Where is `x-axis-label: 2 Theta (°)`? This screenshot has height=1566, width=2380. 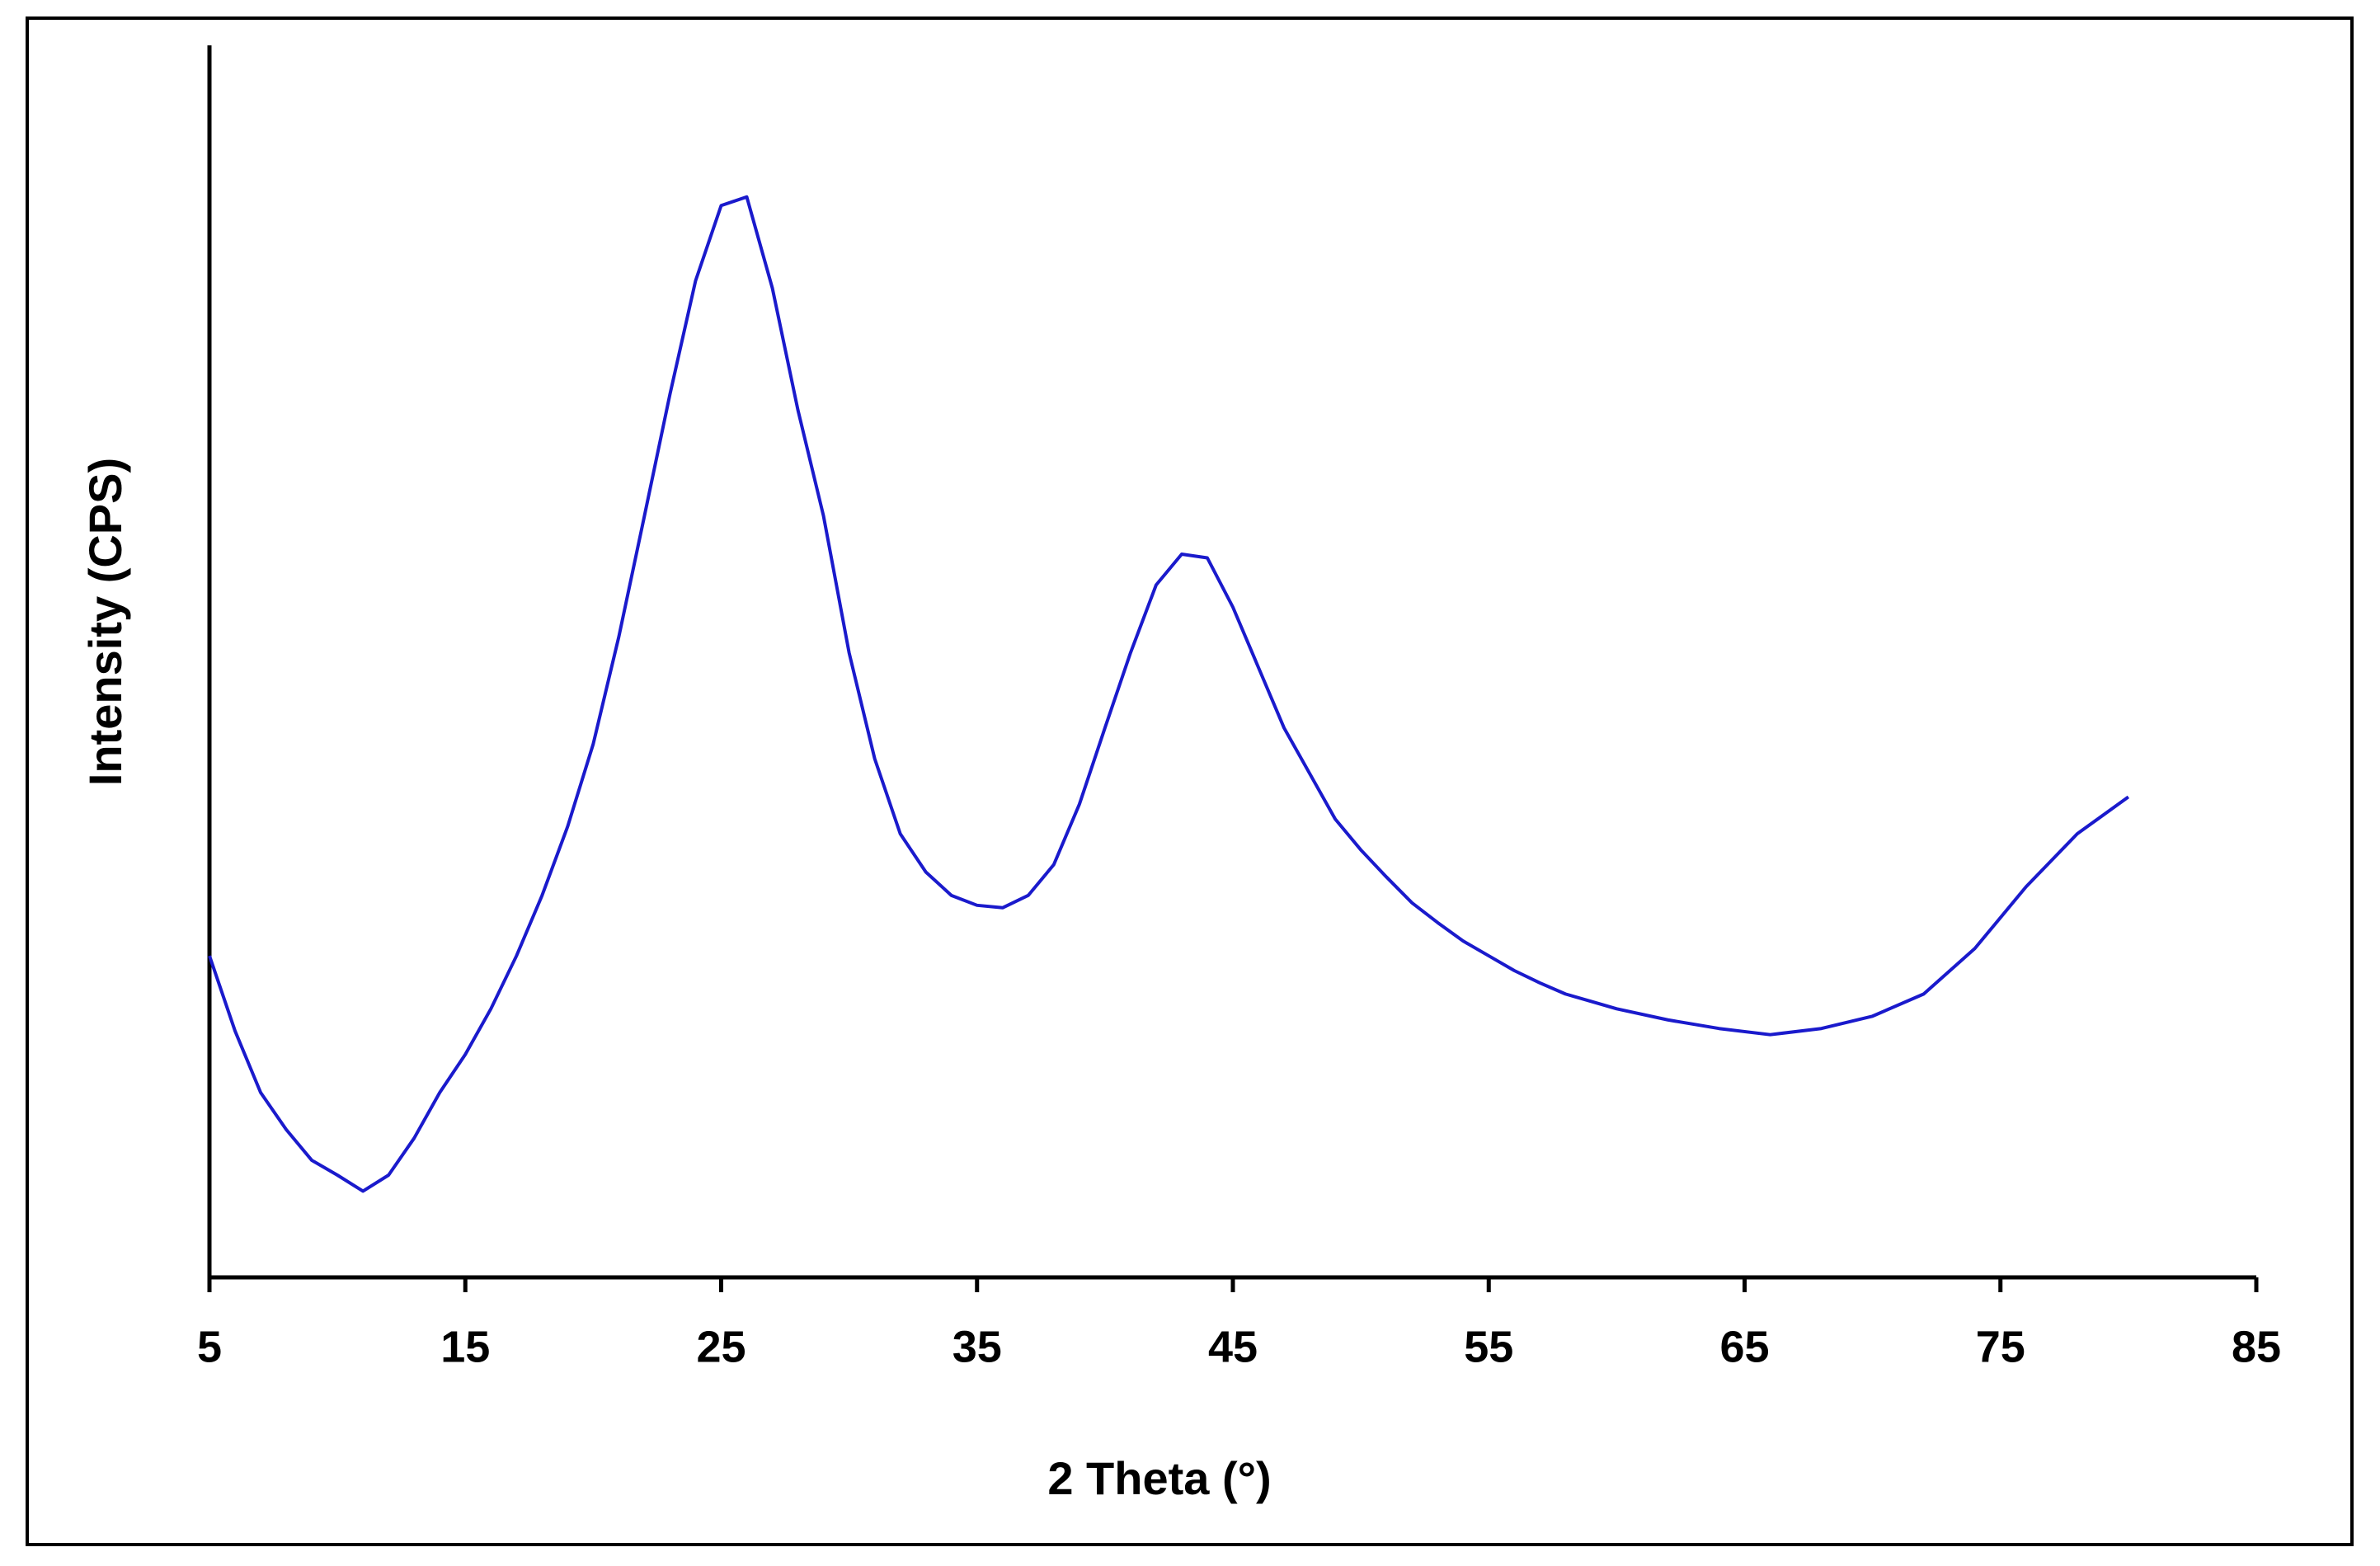
x-axis-label: 2 Theta (°) is located at coordinates (1159, 1478).